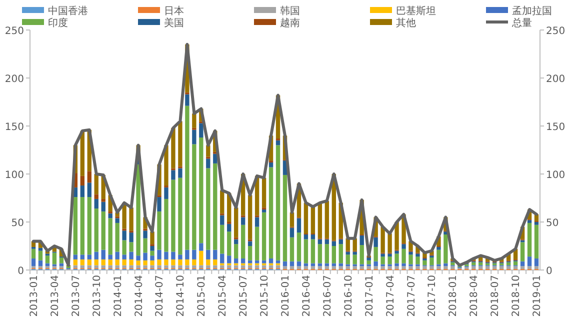 This screenshot has height=323, width=576. I want to click on y-tick-label: 200, so click(14, 79).